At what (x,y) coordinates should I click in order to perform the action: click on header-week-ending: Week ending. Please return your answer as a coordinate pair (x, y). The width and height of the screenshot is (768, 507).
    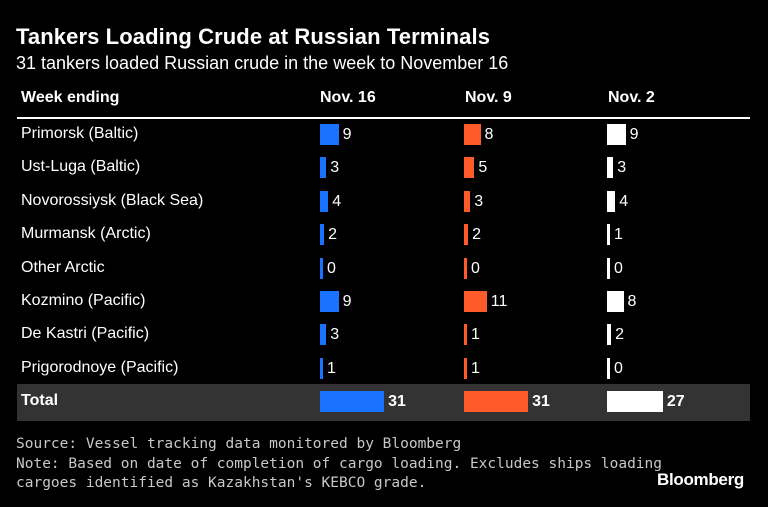
    Looking at the image, I should click on (70, 97).